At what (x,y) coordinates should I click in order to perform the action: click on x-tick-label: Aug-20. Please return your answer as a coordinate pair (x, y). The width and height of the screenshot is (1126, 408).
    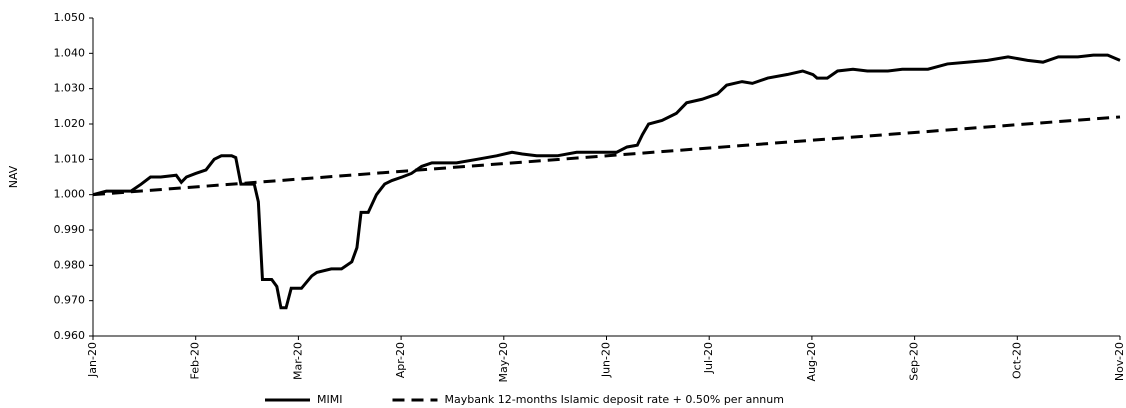
    Looking at the image, I should click on (811, 361).